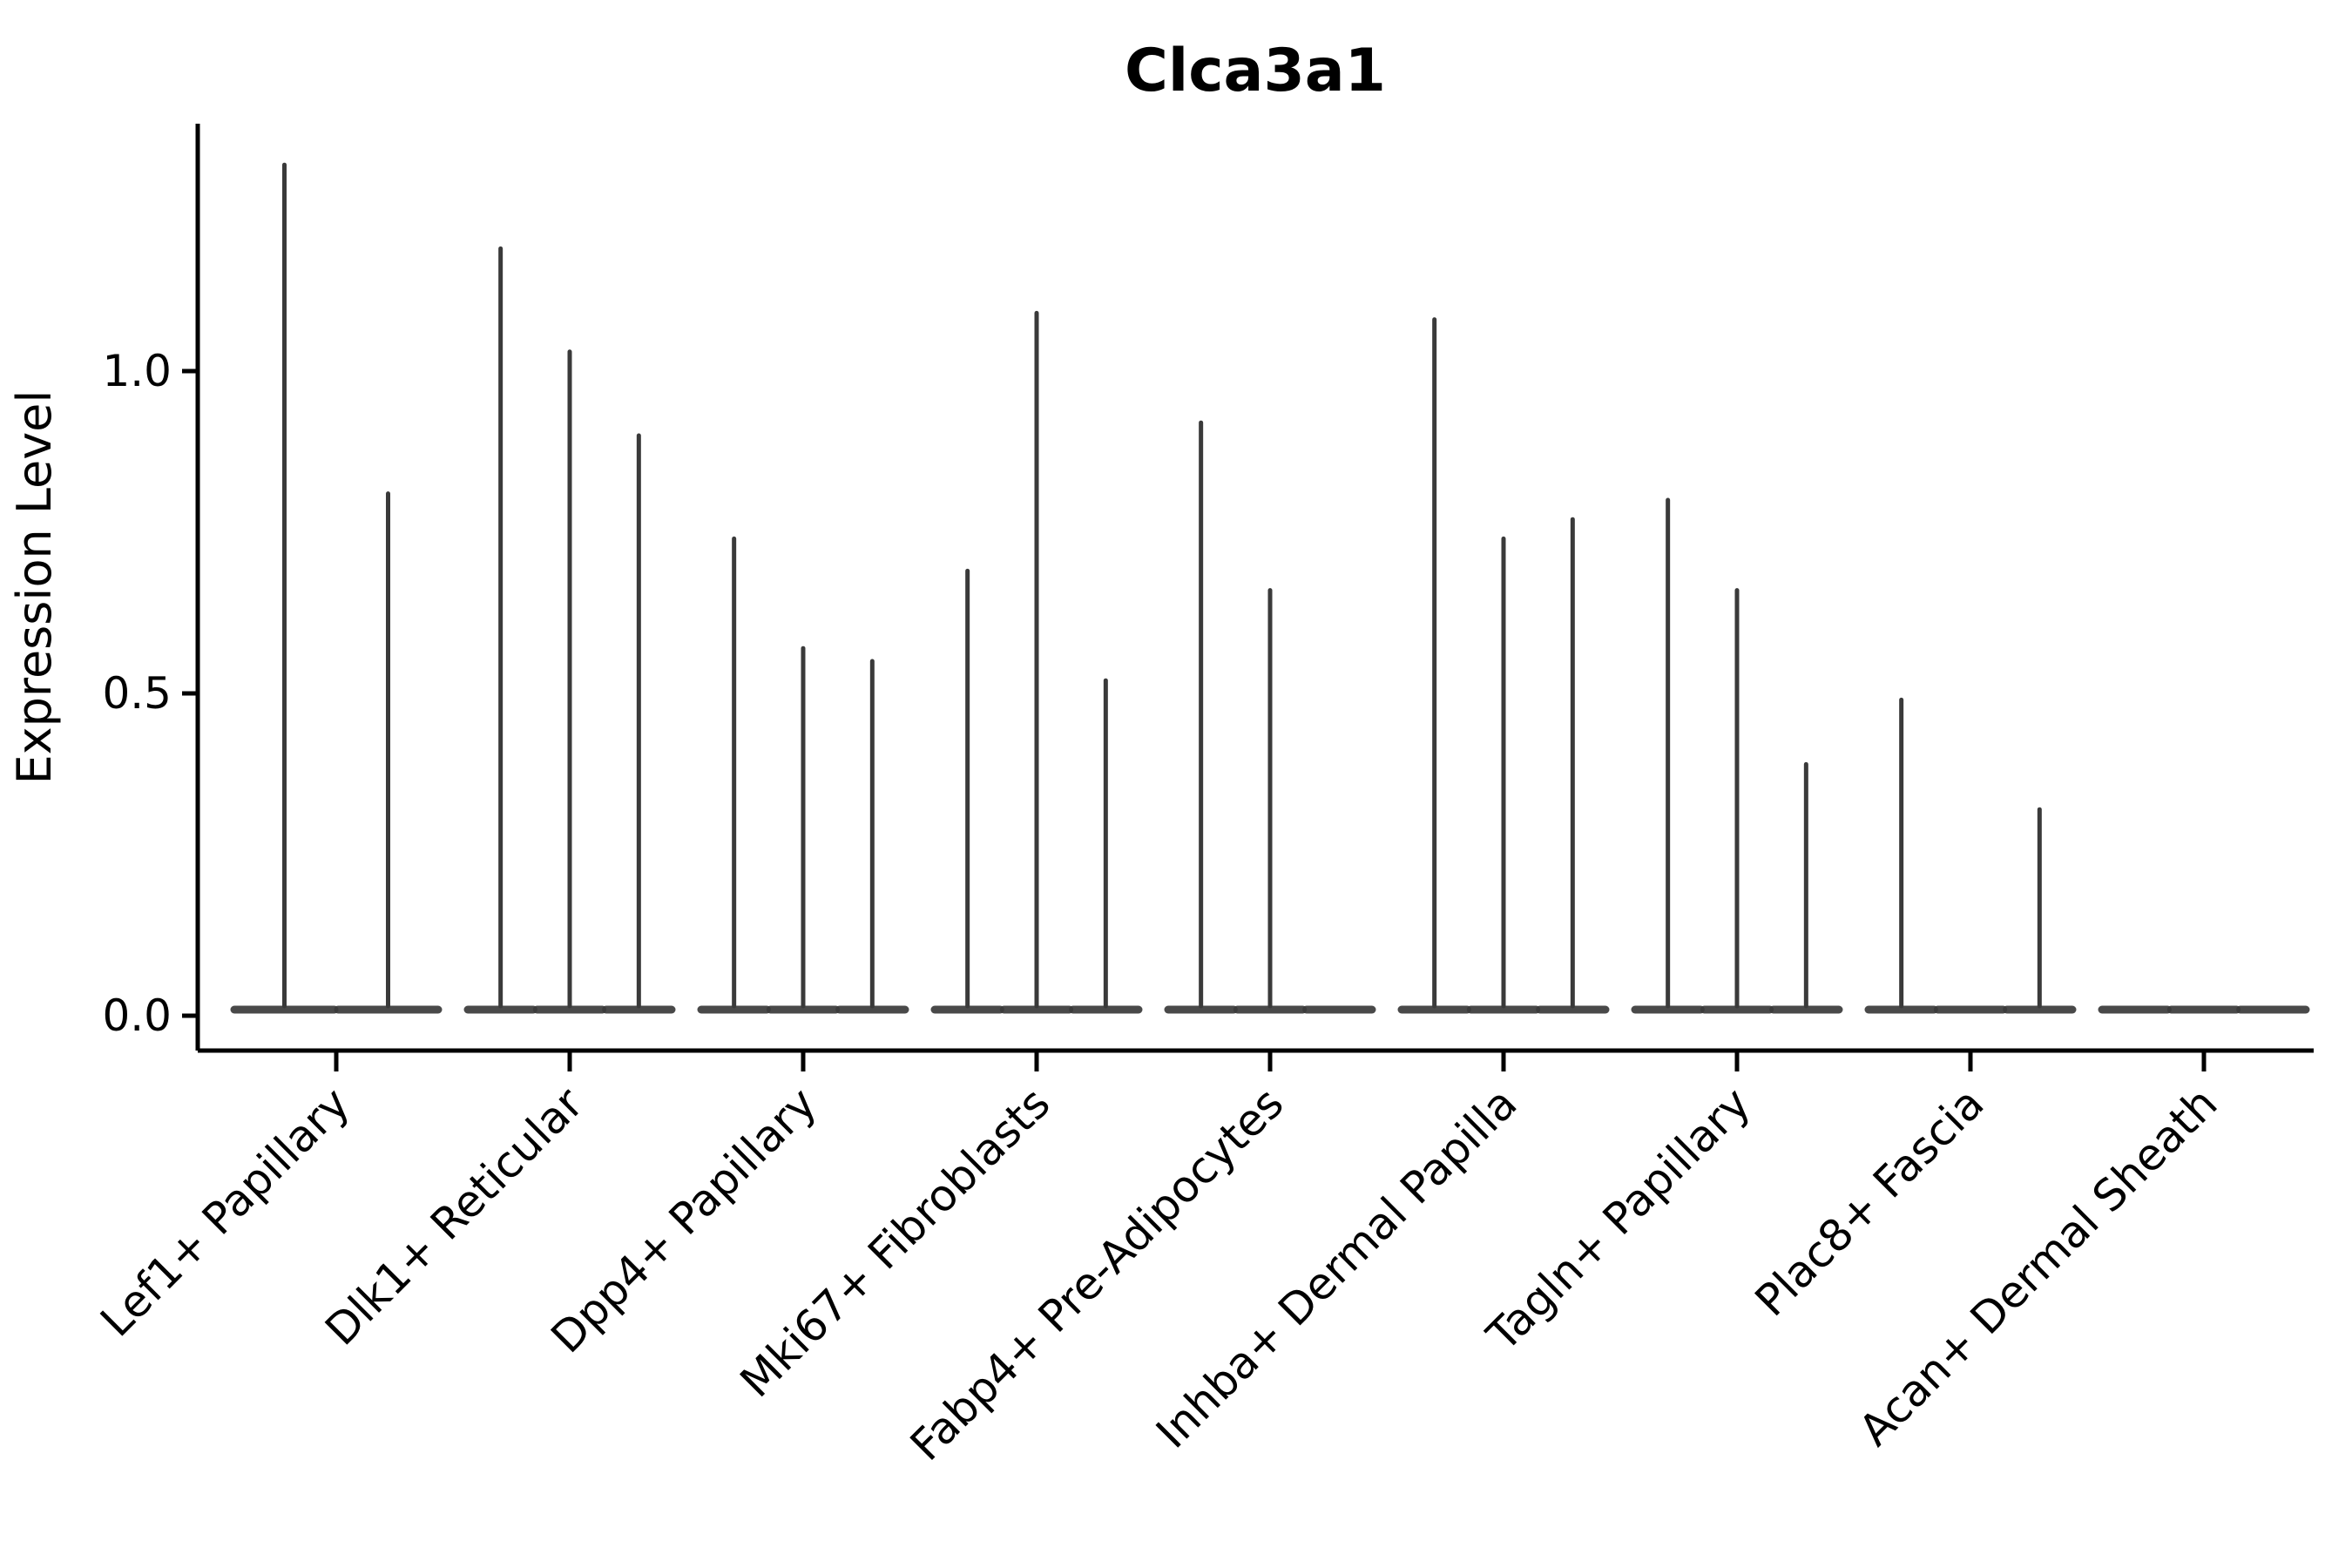 Image resolution: width=2352 pixels, height=1568 pixels. I want to click on y-tick-label: 1.0, so click(137, 371).